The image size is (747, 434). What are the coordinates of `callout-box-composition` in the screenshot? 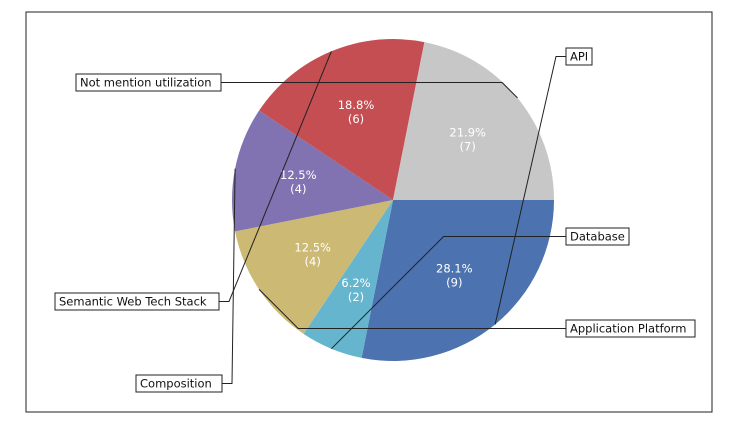 It's located at (179, 383).